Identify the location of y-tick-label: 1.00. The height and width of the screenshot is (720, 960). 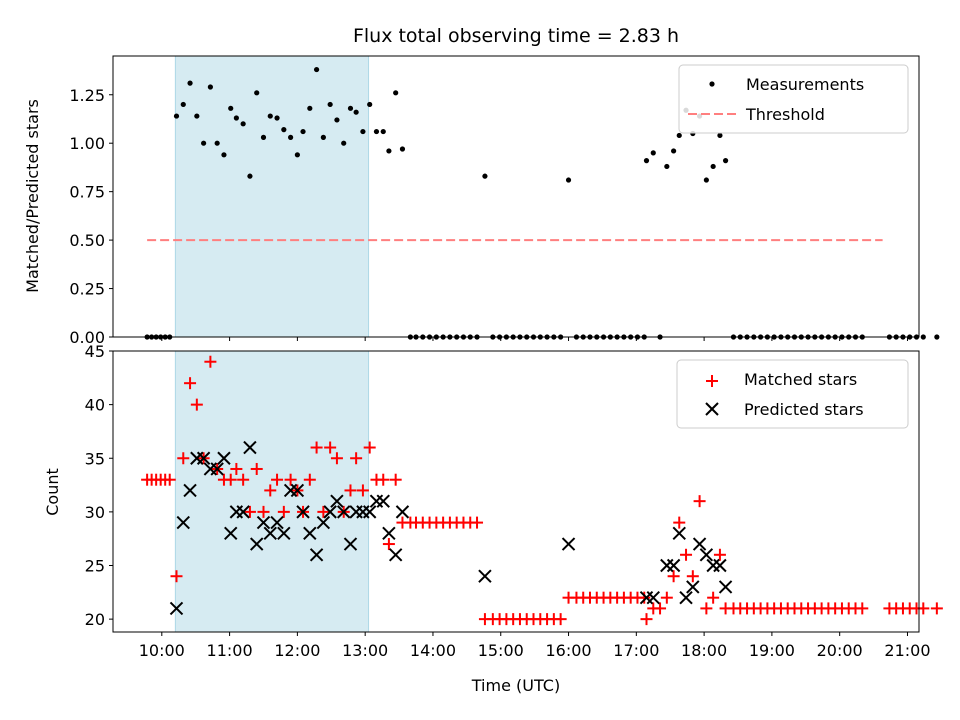
(87, 143).